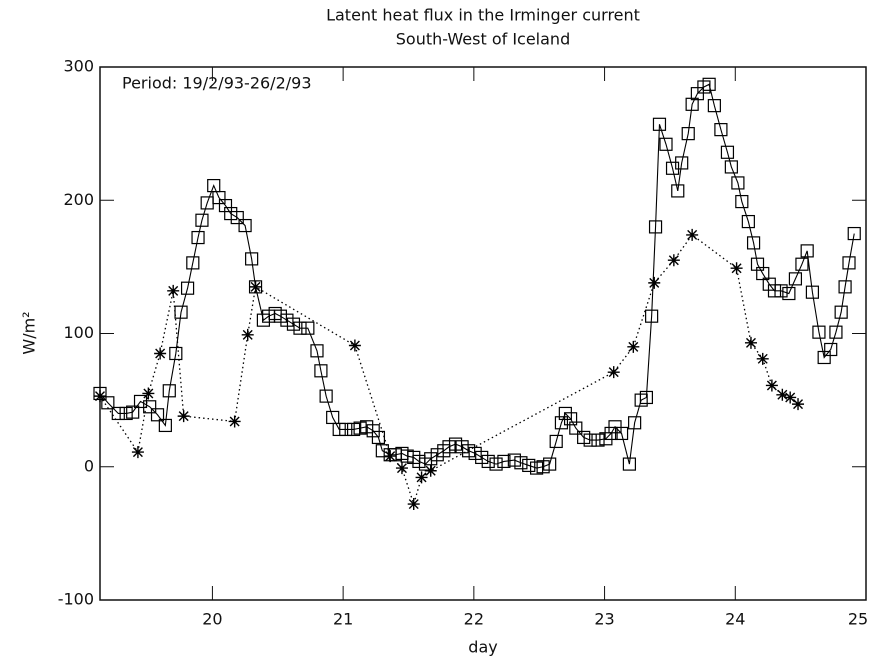 This screenshot has width=876, height=664. What do you see at coordinates (483, 39) in the screenshot?
I see `chart-subtitle: South-West of Iceland` at bounding box center [483, 39].